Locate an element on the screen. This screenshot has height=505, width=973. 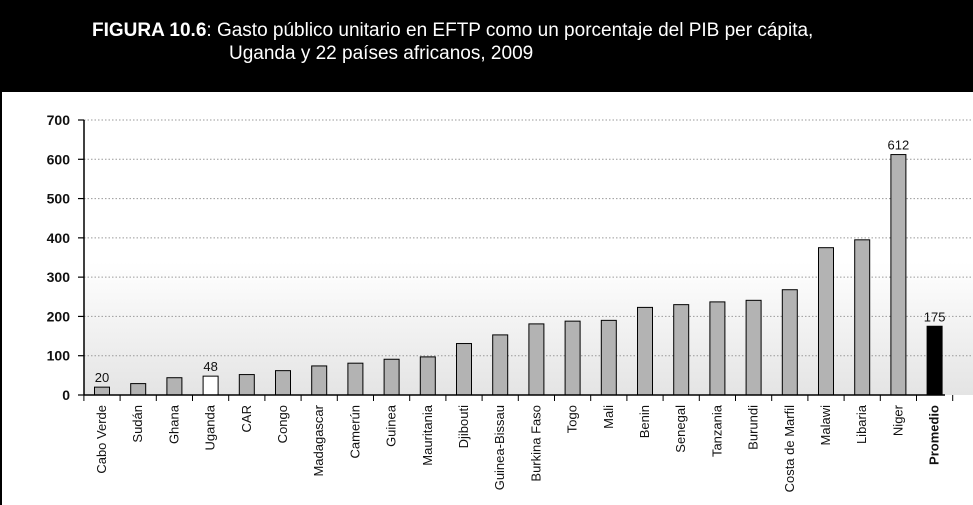
x-tick-label: Mali is located at coordinates (608, 417).